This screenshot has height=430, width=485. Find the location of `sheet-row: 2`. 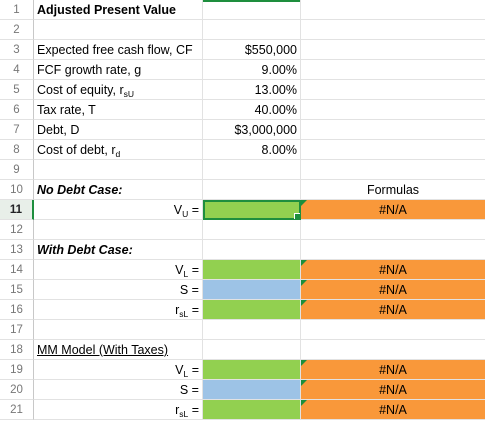

sheet-row: 2 is located at coordinates (242, 30).